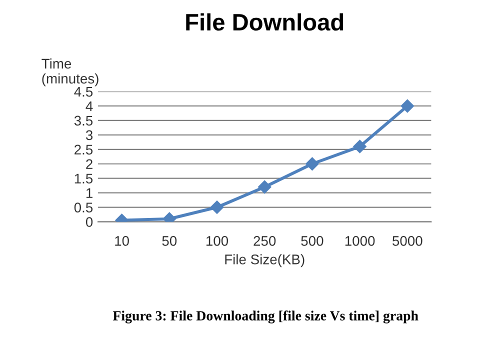 This screenshot has width=490, height=352. I want to click on y-tick-label: 3, so click(89, 135).